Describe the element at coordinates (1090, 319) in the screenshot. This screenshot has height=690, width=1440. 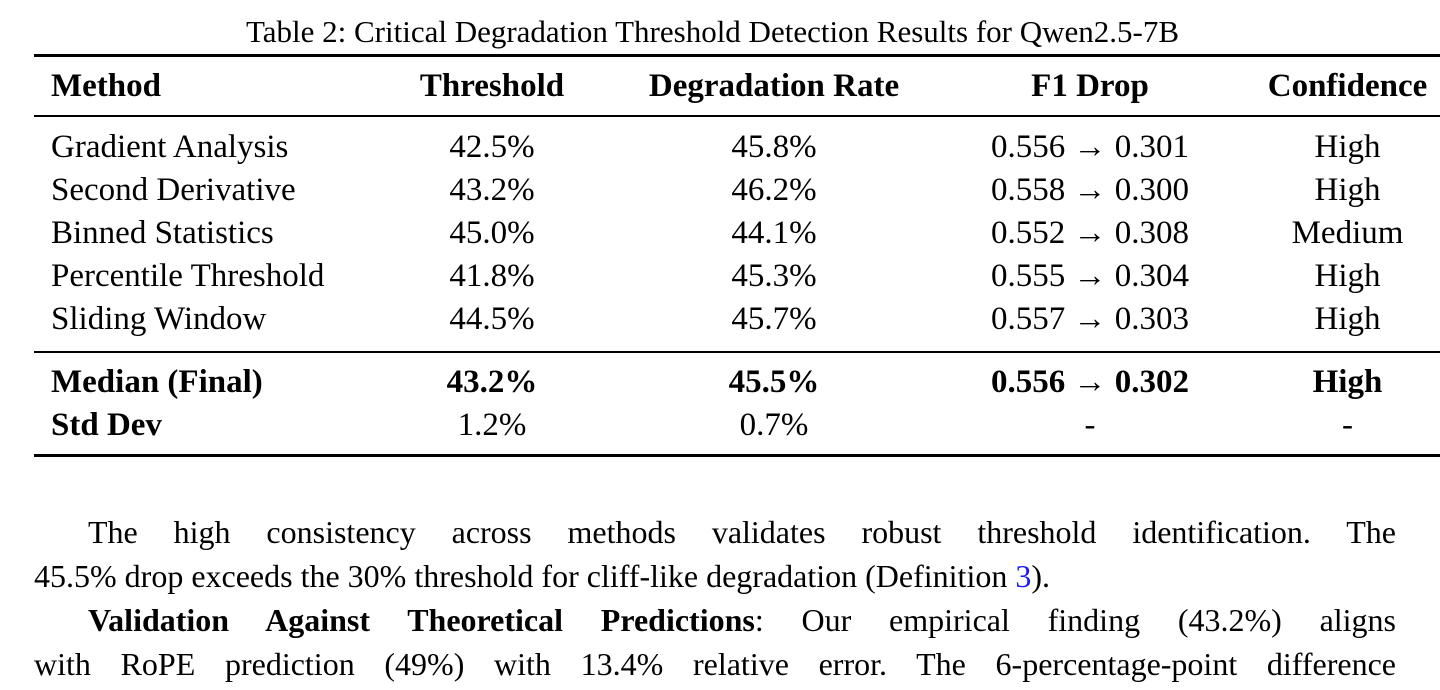
I see `row-f1-drop: 0.557 → 0.303` at that location.